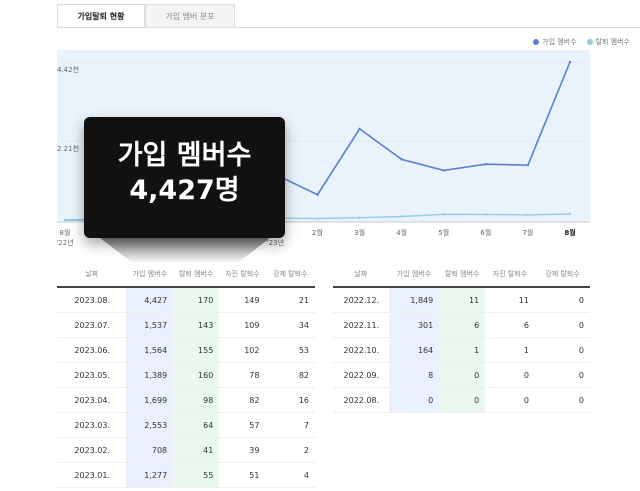 This screenshot has height=491, width=640. What do you see at coordinates (414, 350) in the screenshot?
I see `cell-joined: 164` at bounding box center [414, 350].